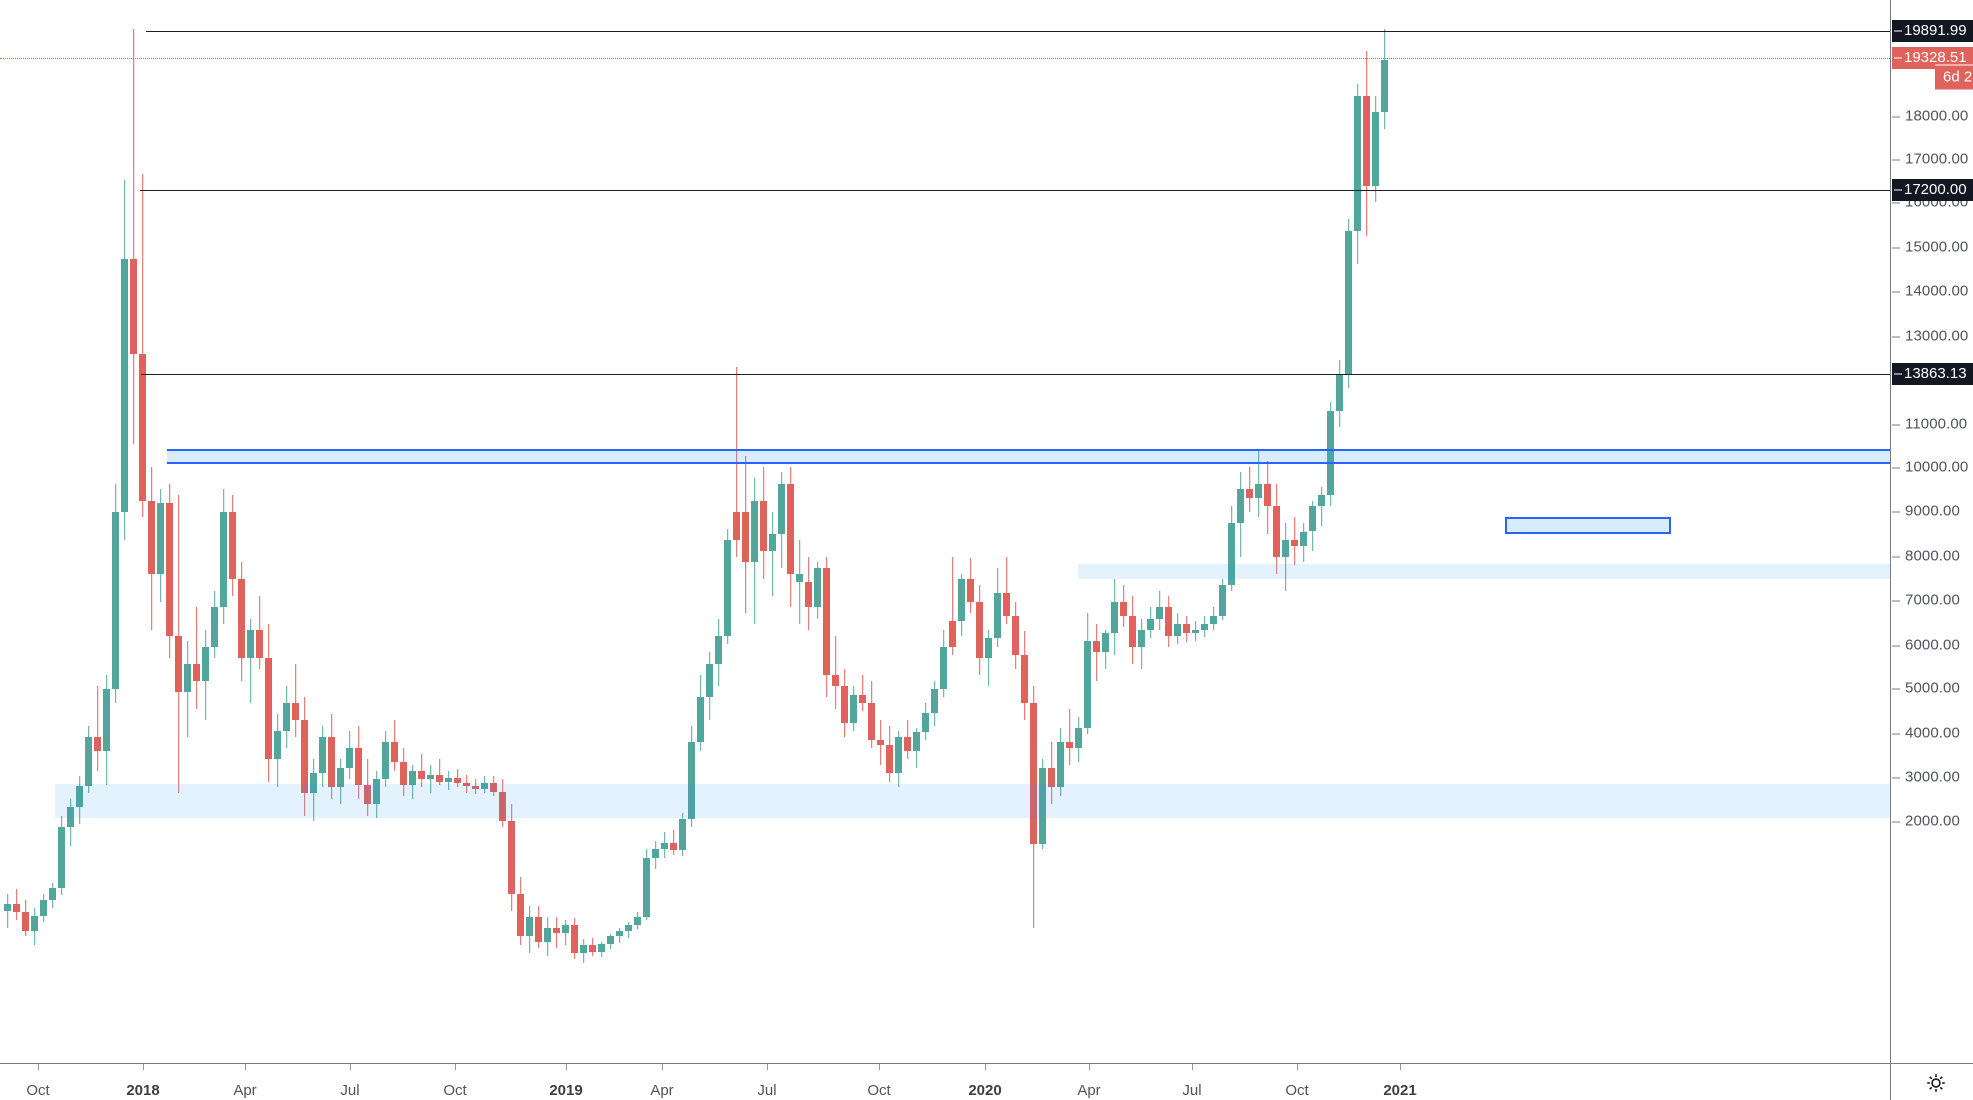  What do you see at coordinates (1932, 374) in the screenshot?
I see `resistance-line-label: 13863.13` at bounding box center [1932, 374].